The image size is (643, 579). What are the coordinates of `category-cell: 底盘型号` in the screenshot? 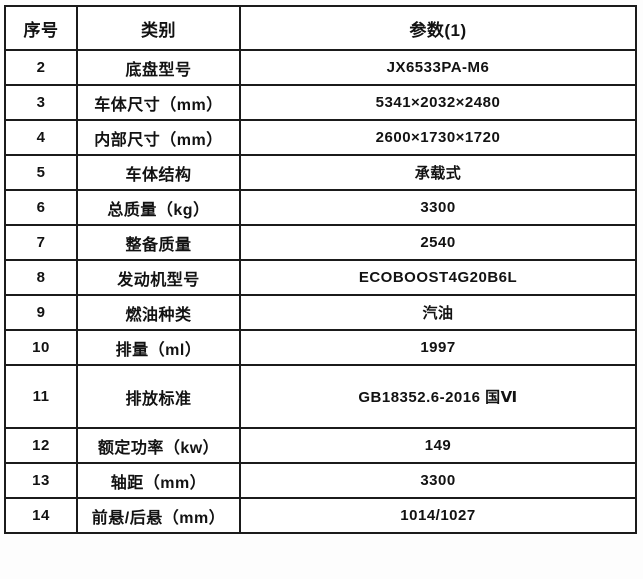 It's located at (158, 67).